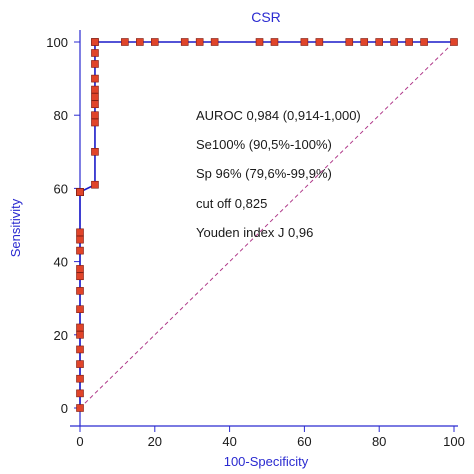 The image size is (474, 474). Describe the element at coordinates (79, 441) in the screenshot. I see `x-tick-label: 0` at that location.